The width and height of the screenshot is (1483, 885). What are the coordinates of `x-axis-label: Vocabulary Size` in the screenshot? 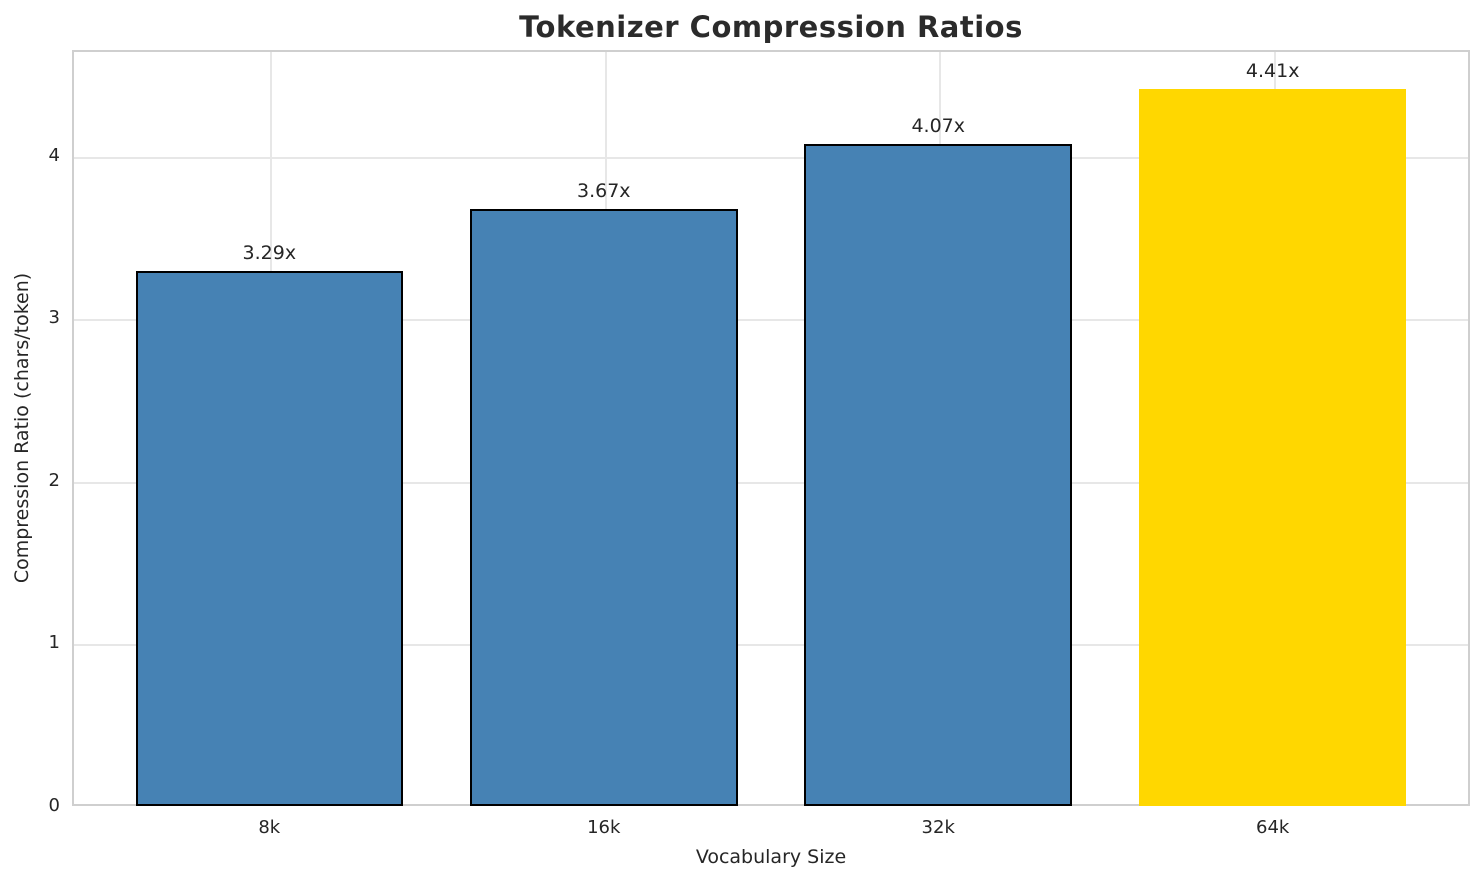 It's located at (771, 857).